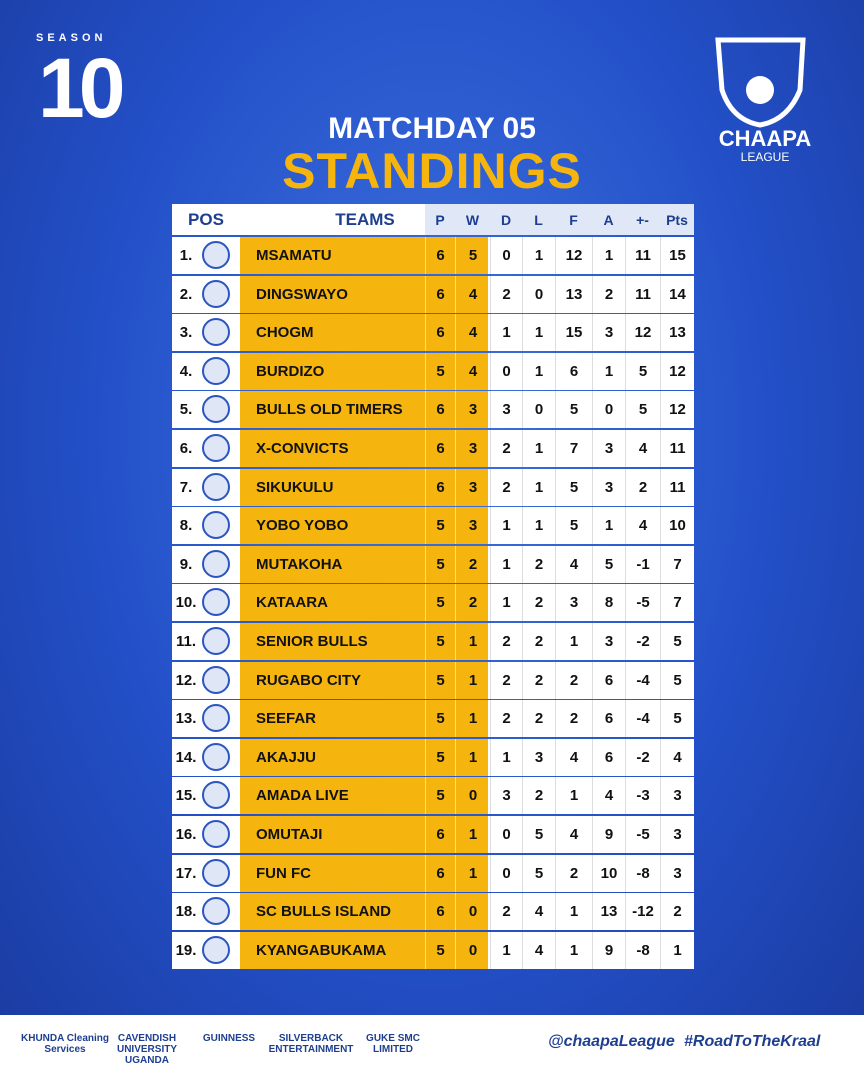 The height and width of the screenshot is (1080, 864). What do you see at coordinates (608, 873) in the screenshot?
I see `stat: 10` at bounding box center [608, 873].